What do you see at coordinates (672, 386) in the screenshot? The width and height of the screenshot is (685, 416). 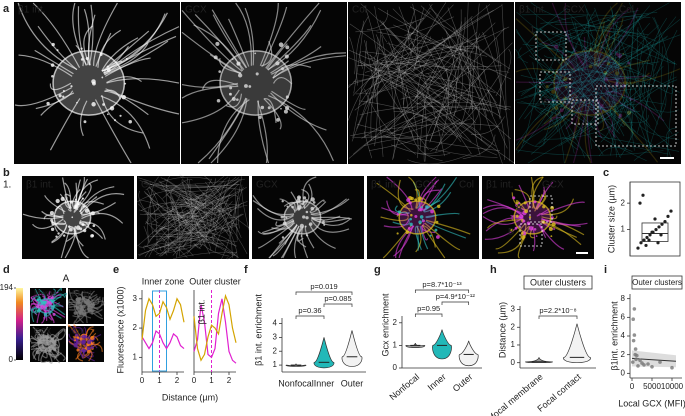 I see `x-tick-label: 10000` at bounding box center [672, 386].